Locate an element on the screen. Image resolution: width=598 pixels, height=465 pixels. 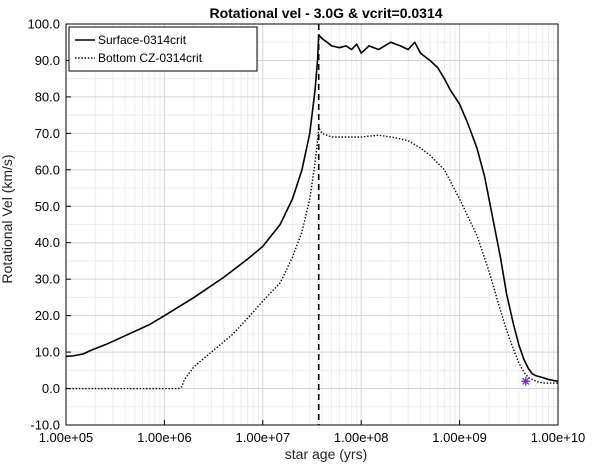
y-tick-label: 50.0 is located at coordinates (47, 206).